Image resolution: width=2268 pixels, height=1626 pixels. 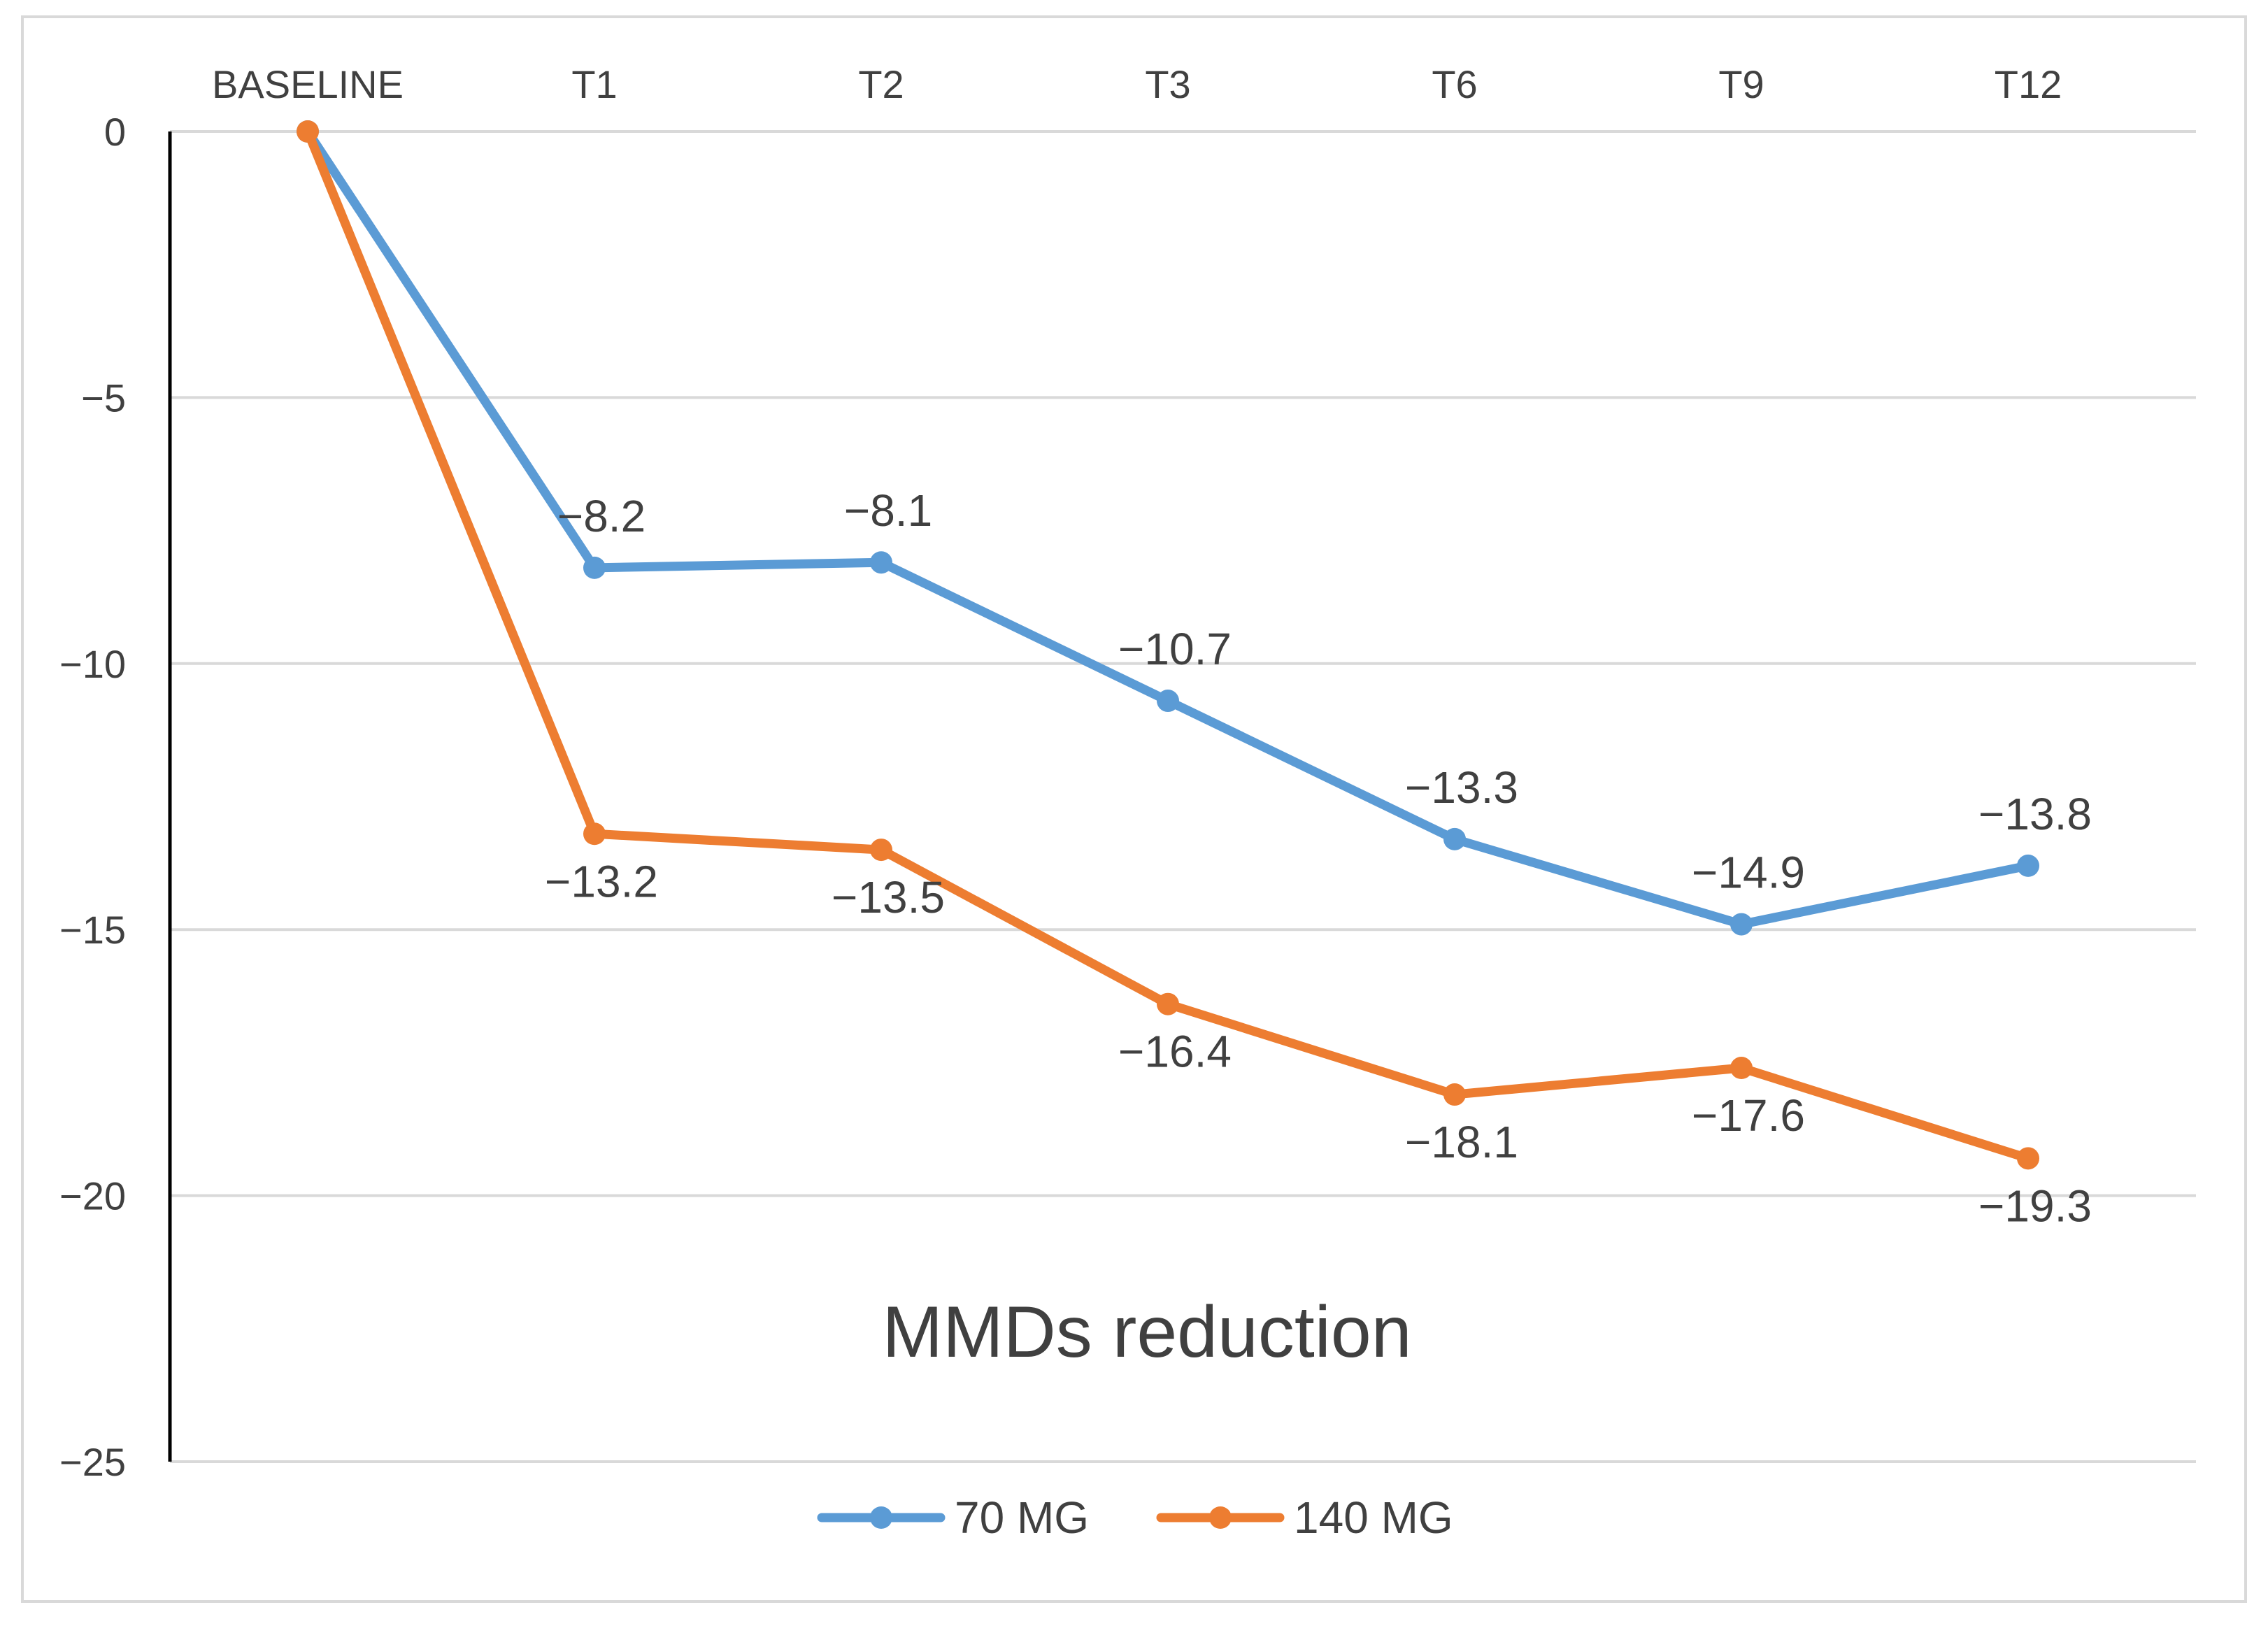 I want to click on data-label: −8.1, so click(x=888, y=510).